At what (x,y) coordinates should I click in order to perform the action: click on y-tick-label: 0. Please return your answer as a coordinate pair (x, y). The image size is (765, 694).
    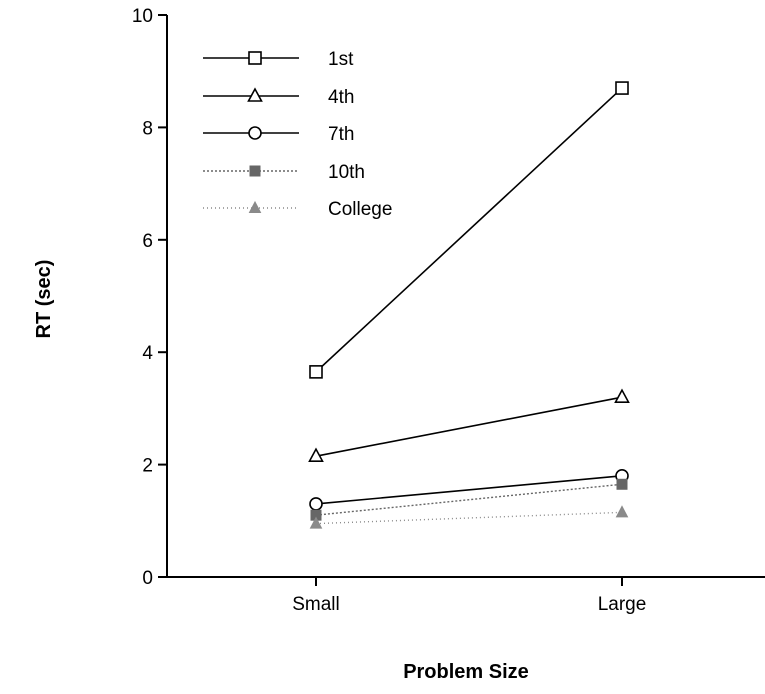
    Looking at the image, I should click on (147, 578).